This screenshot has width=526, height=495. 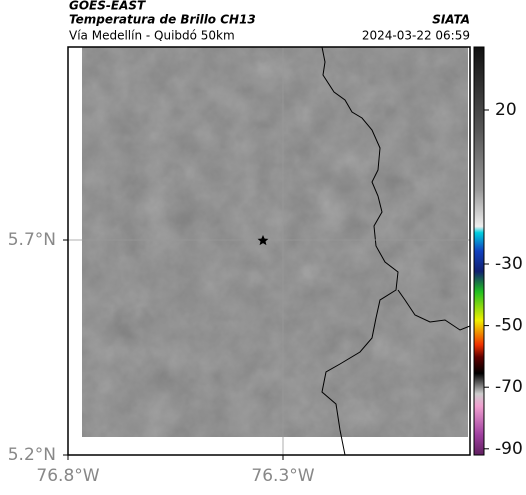 What do you see at coordinates (506, 110) in the screenshot?
I see `colorbar-tick-label: 20` at bounding box center [506, 110].